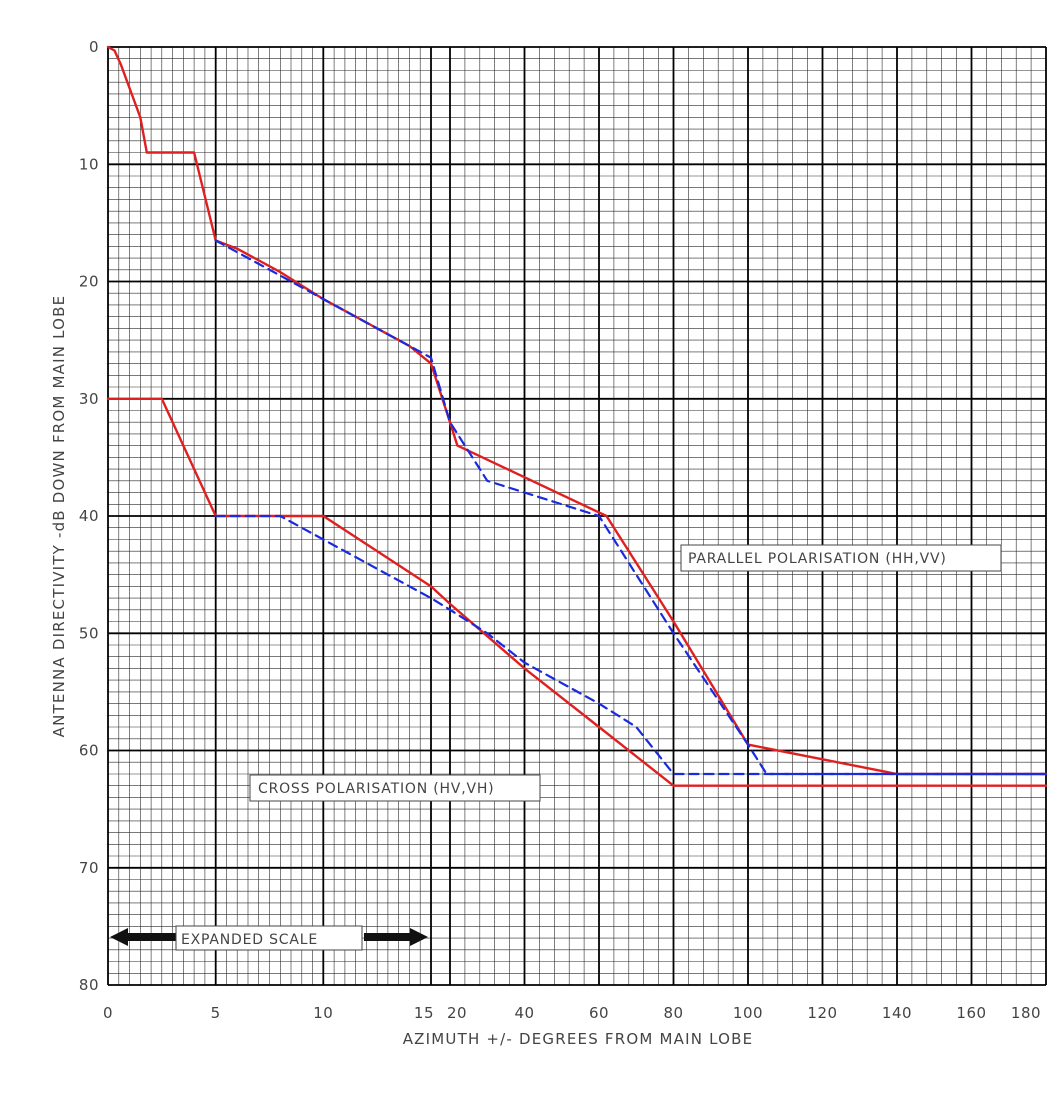  I want to click on cross-polarisation-label: CROSS POLARISATION (HV,VH), so click(376, 789).